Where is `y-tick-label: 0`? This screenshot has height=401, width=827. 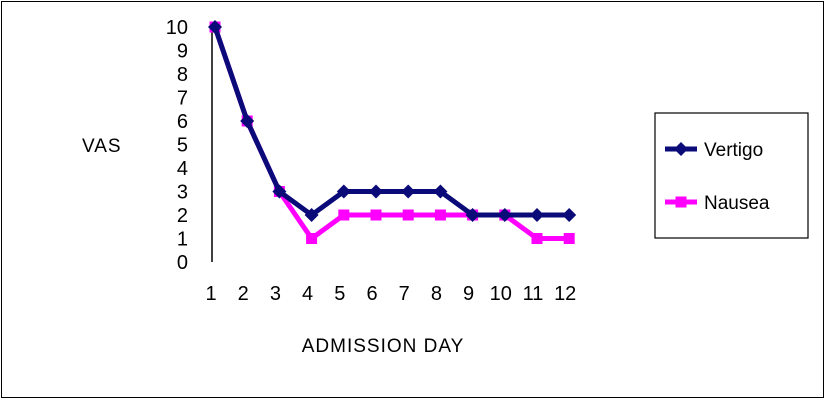 y-tick-label: 0 is located at coordinates (182, 263).